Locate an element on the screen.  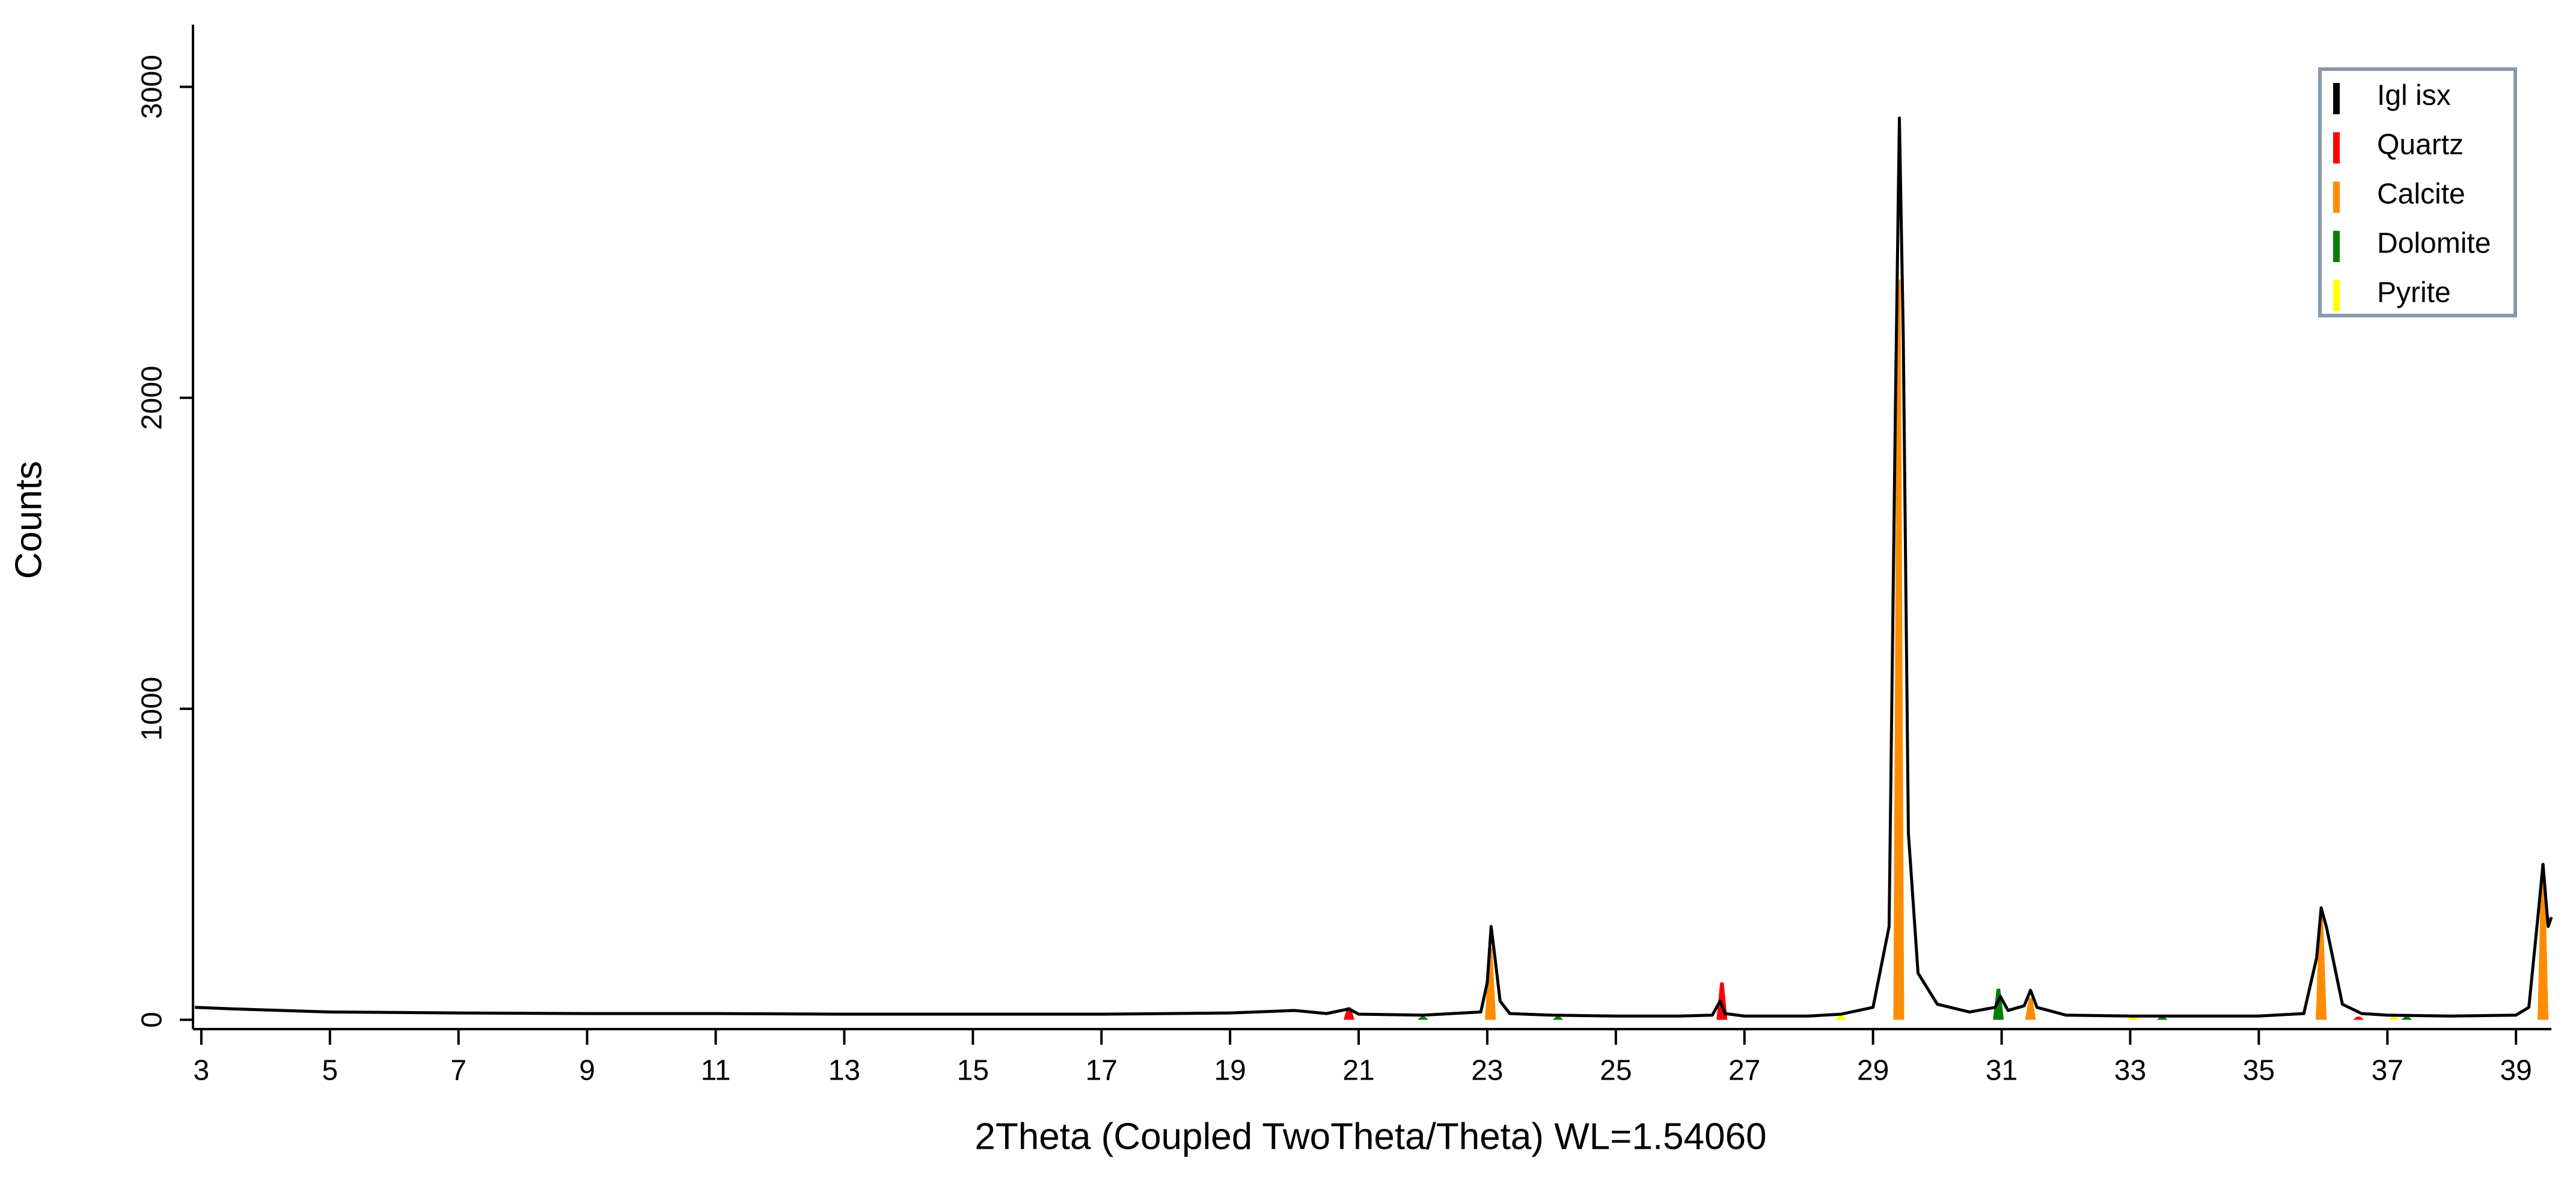
y-axis-label: Counts is located at coordinates (28, 520).